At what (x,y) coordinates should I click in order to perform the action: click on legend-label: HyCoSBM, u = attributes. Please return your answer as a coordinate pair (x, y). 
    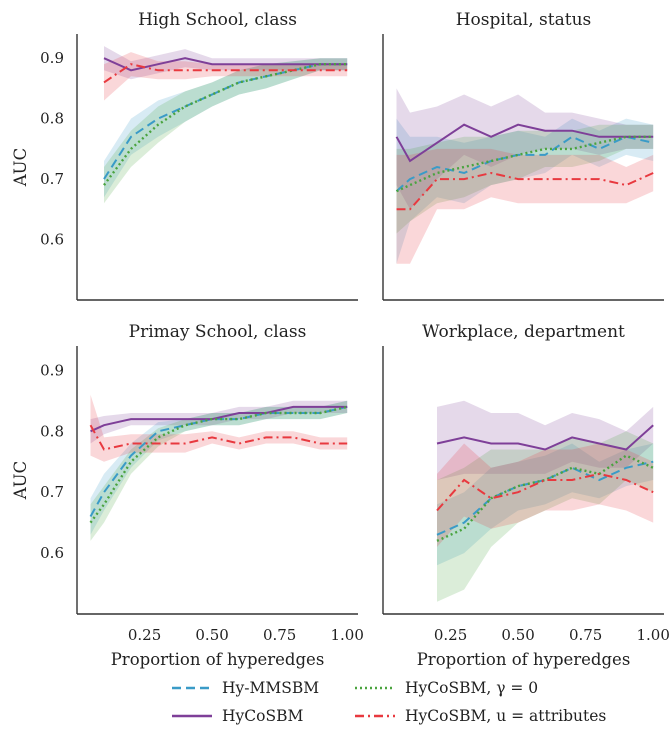
    Looking at the image, I should click on (505, 716).